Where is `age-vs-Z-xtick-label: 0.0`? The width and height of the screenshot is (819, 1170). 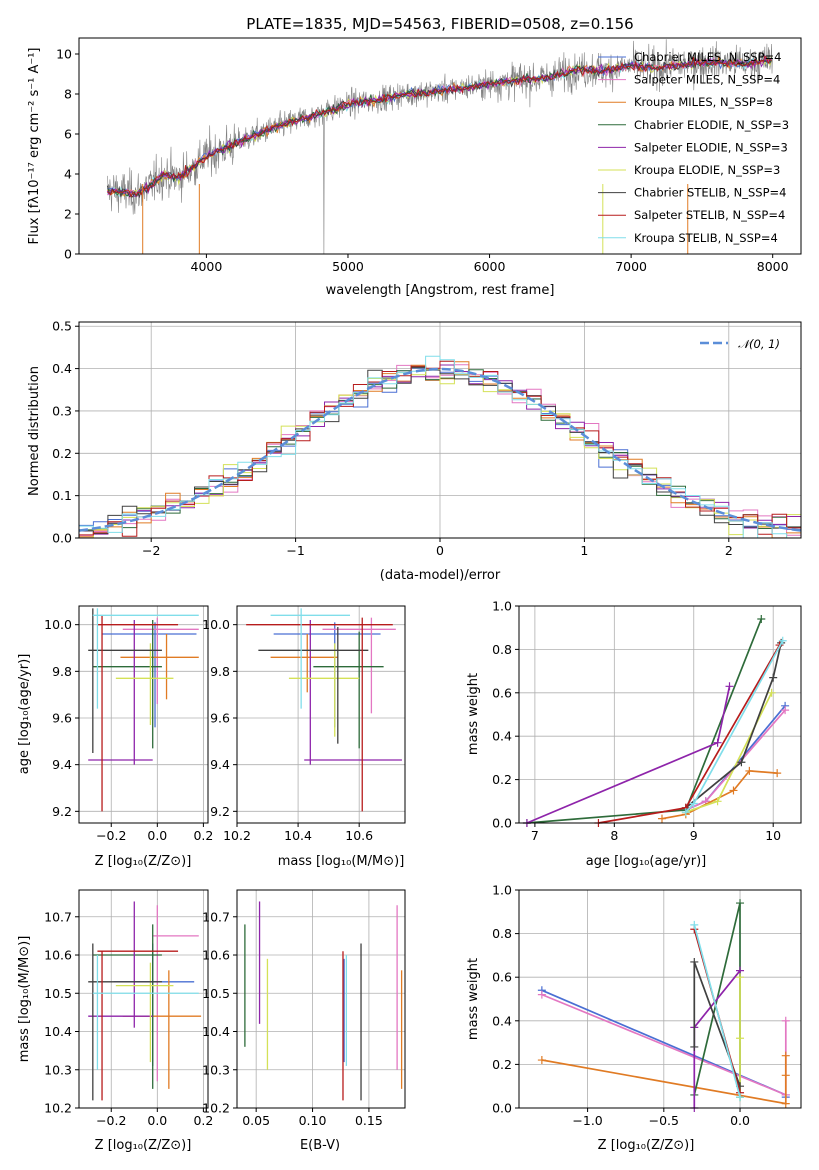
age-vs-Z-xtick-label: 0.0 is located at coordinates (157, 835).